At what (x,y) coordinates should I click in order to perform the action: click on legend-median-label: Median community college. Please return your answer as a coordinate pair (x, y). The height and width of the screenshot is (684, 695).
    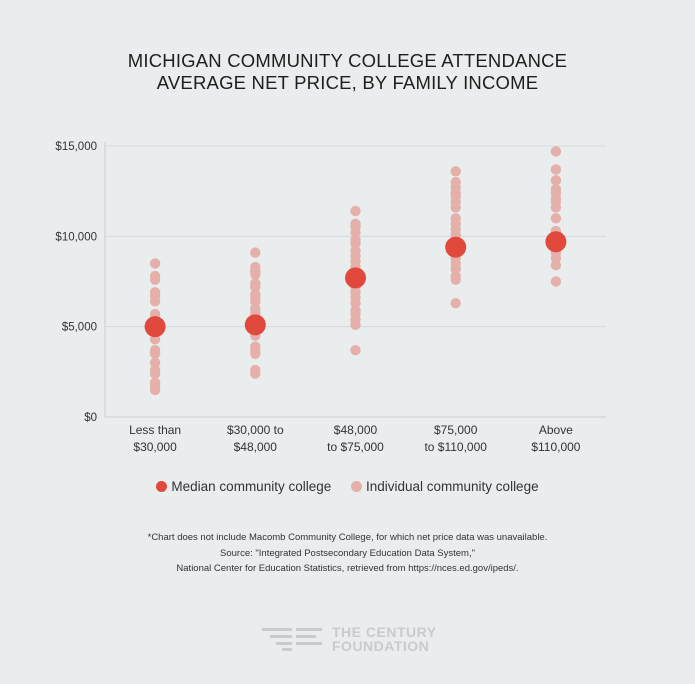
    Looking at the image, I should click on (251, 486).